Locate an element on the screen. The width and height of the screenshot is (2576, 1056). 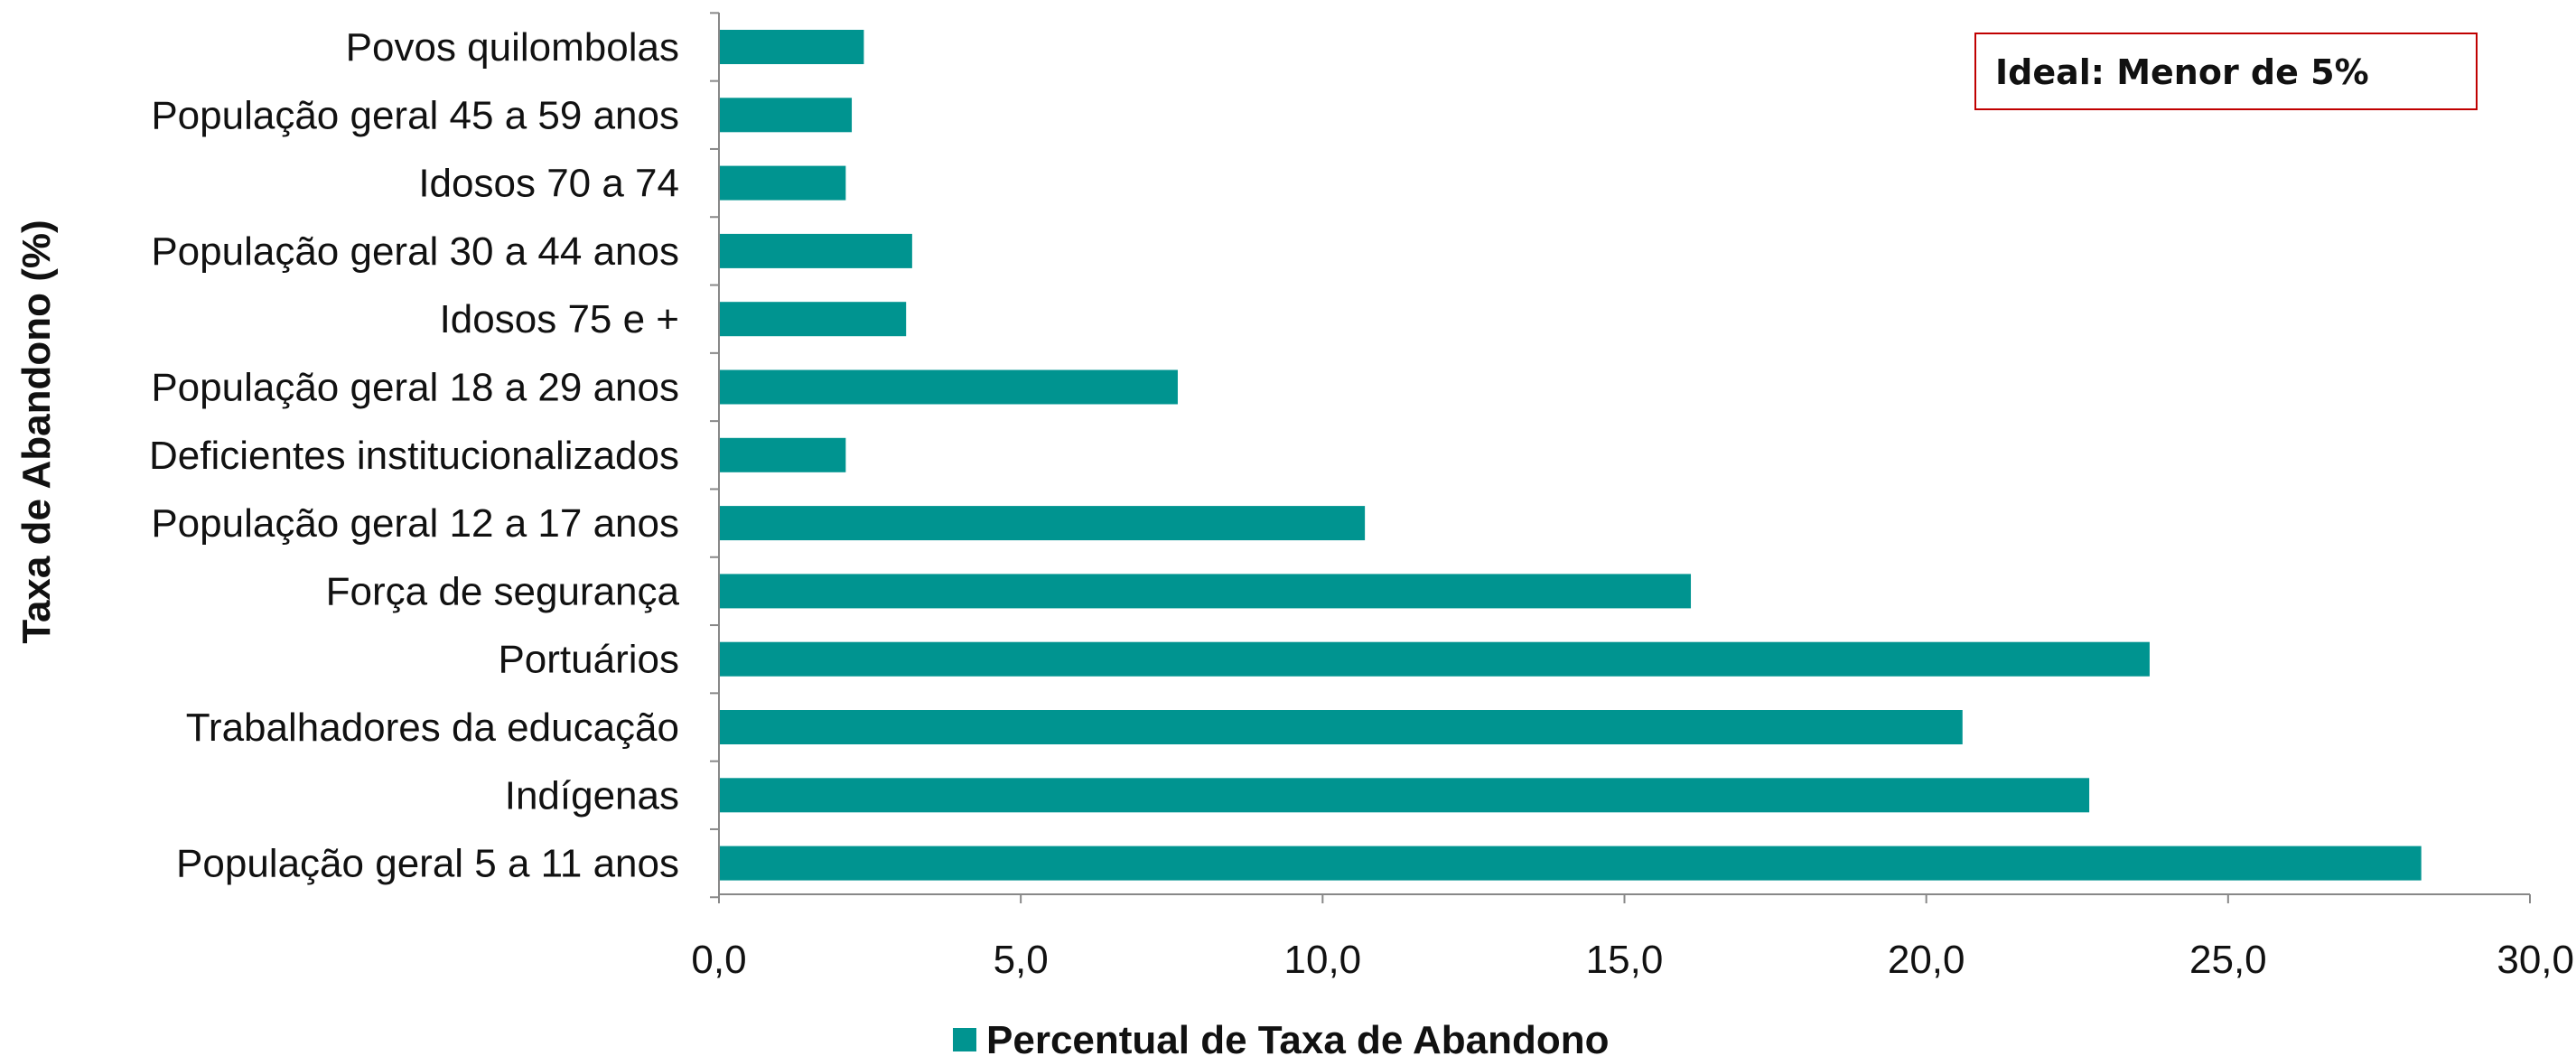
category-label: Idosos 75 e + is located at coordinates (559, 319).